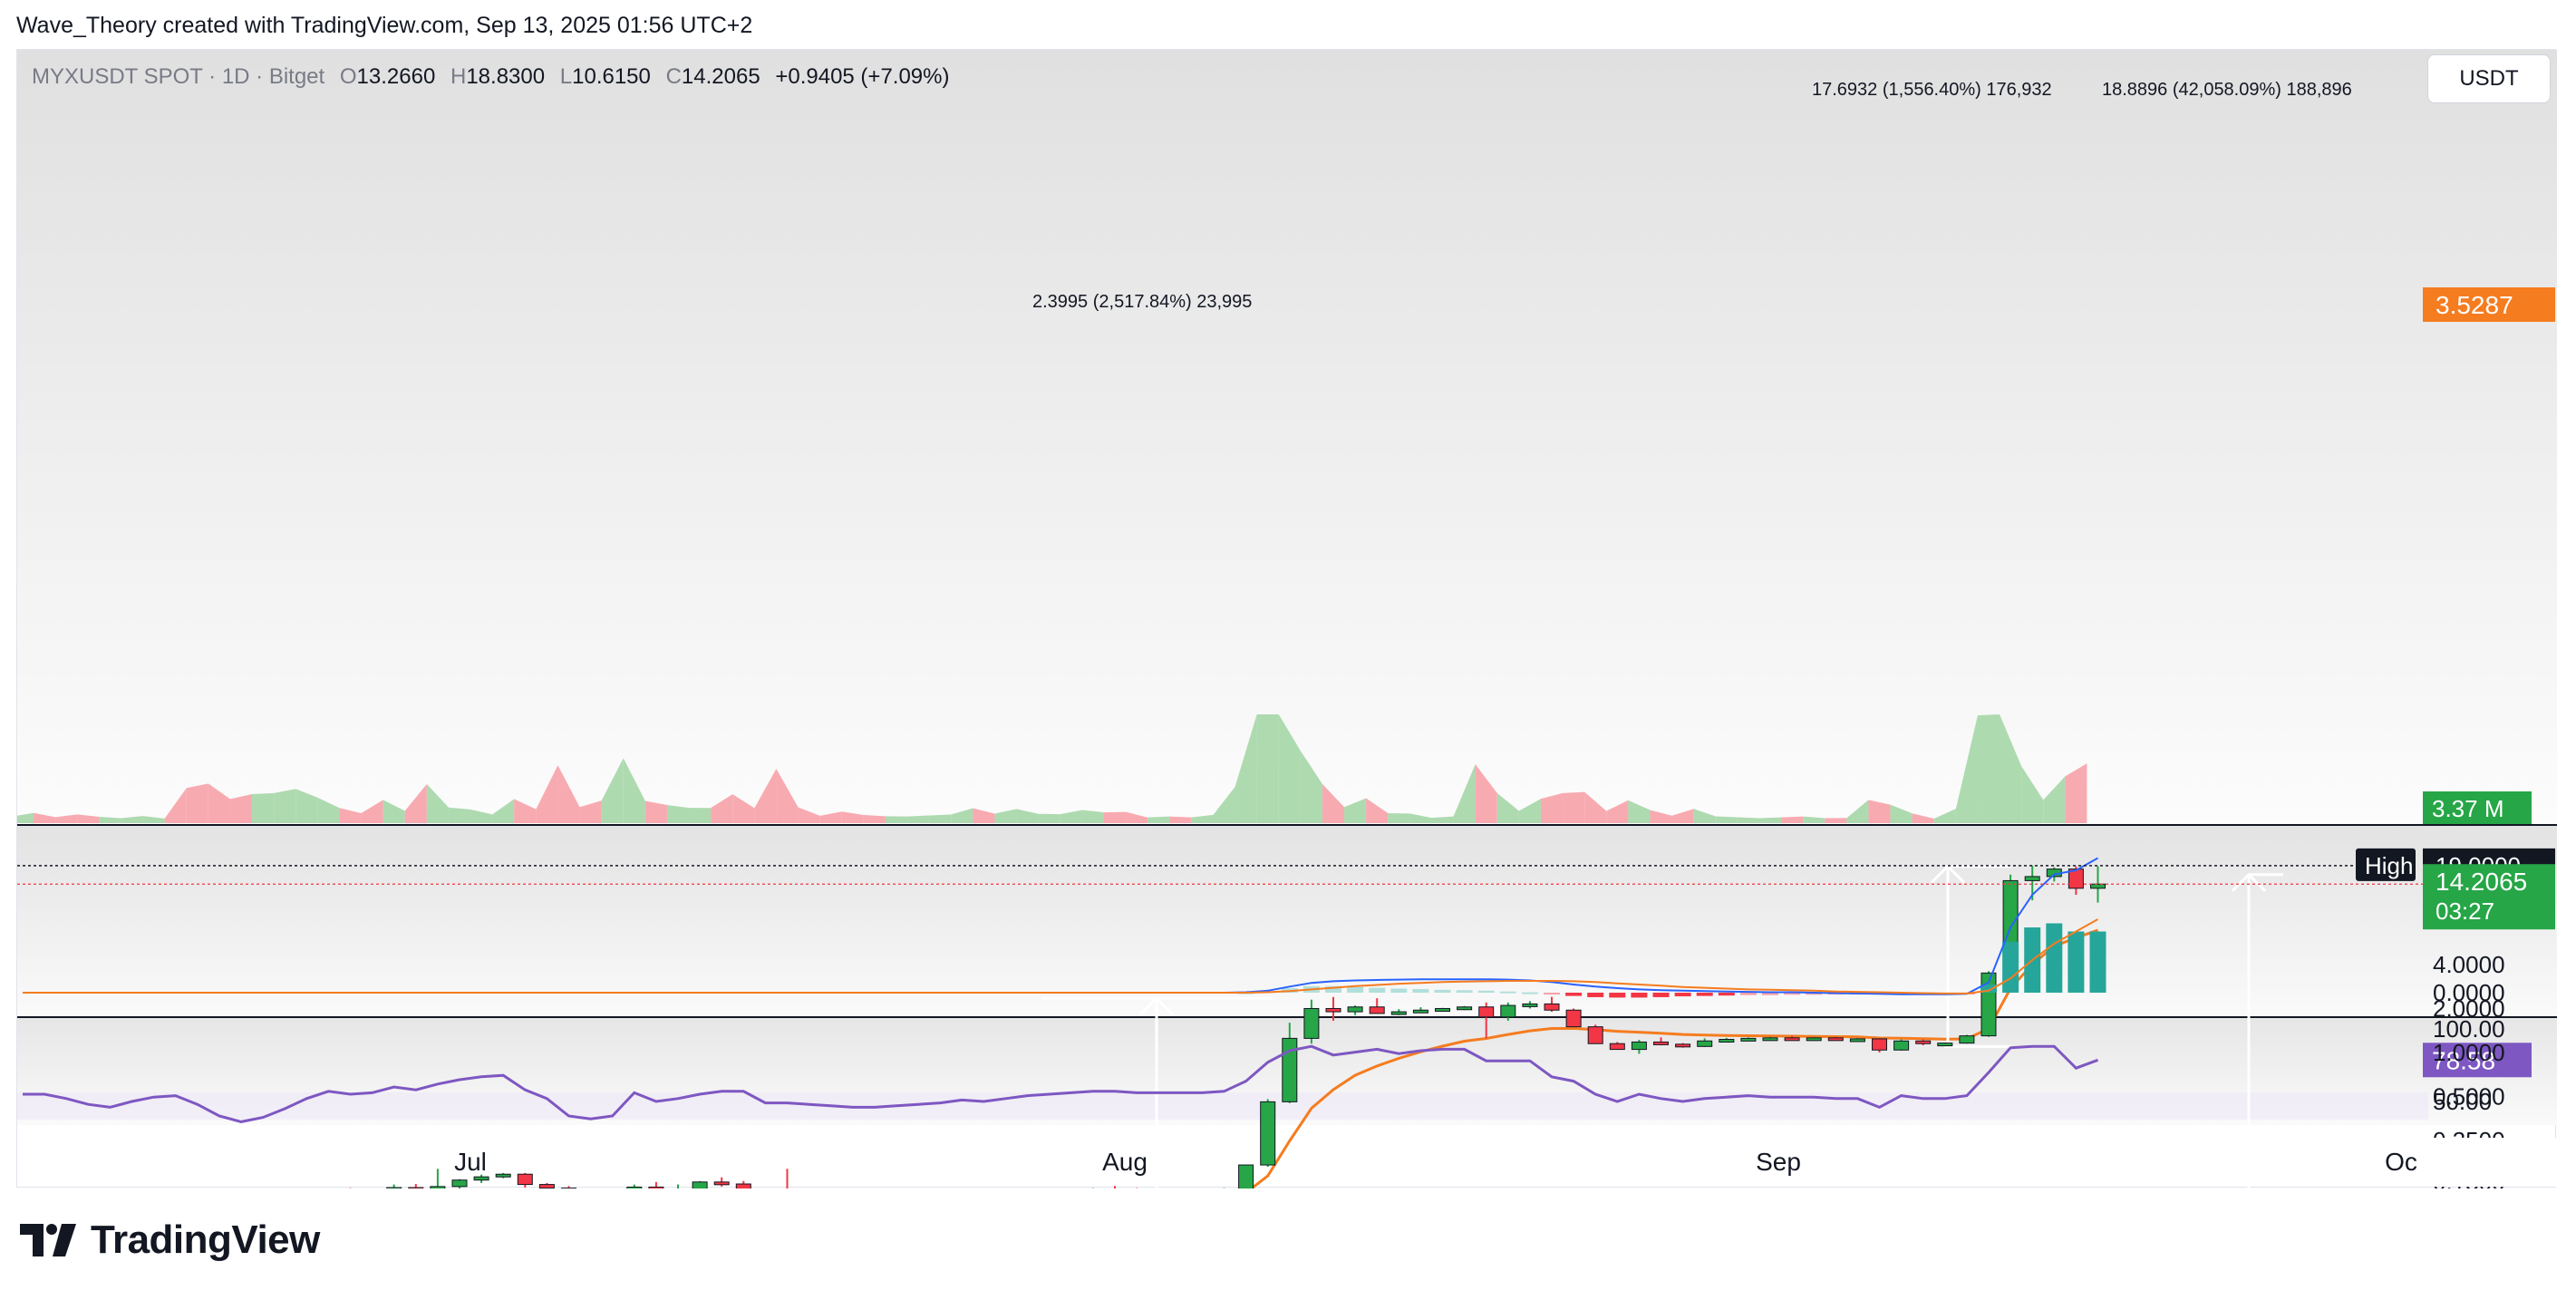 Image resolution: width=2576 pixels, height=1300 pixels. I want to click on time-axis-tick: Oc, so click(2401, 1162).